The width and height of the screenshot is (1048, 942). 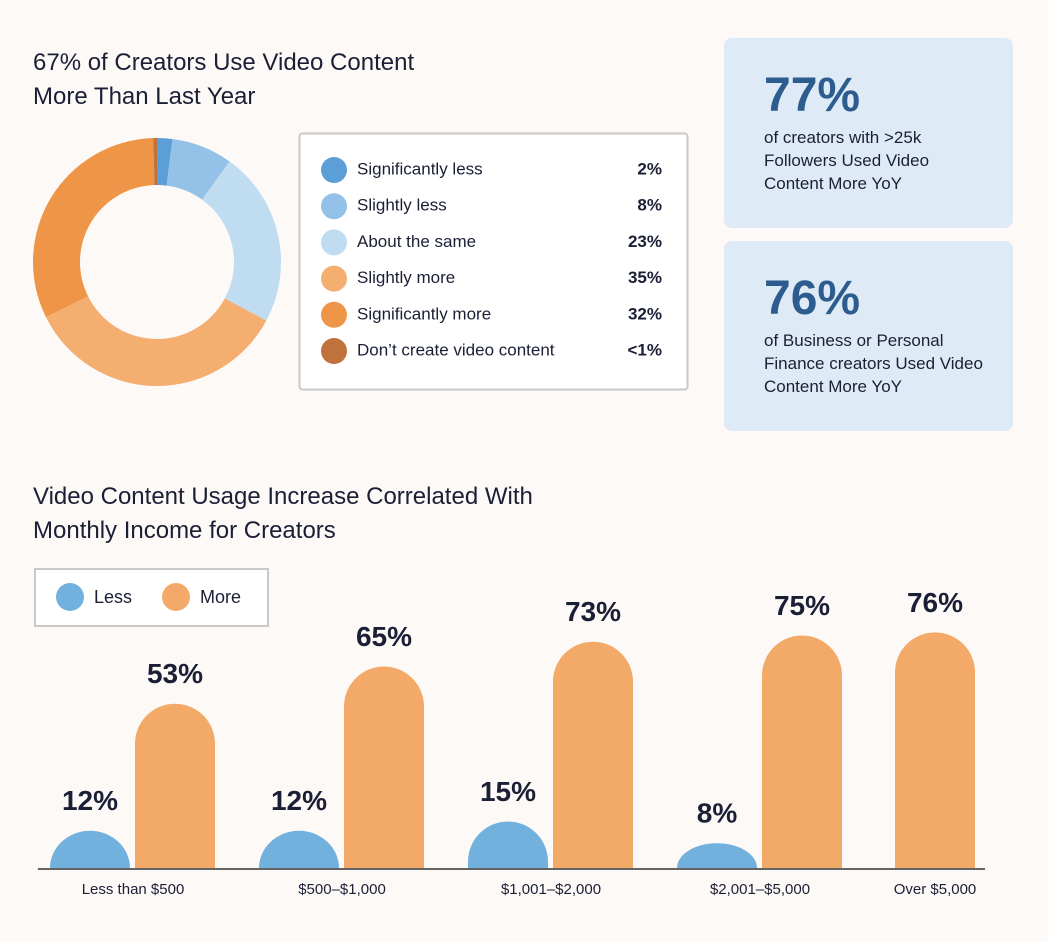 I want to click on value-label: 53%, so click(x=175, y=673).